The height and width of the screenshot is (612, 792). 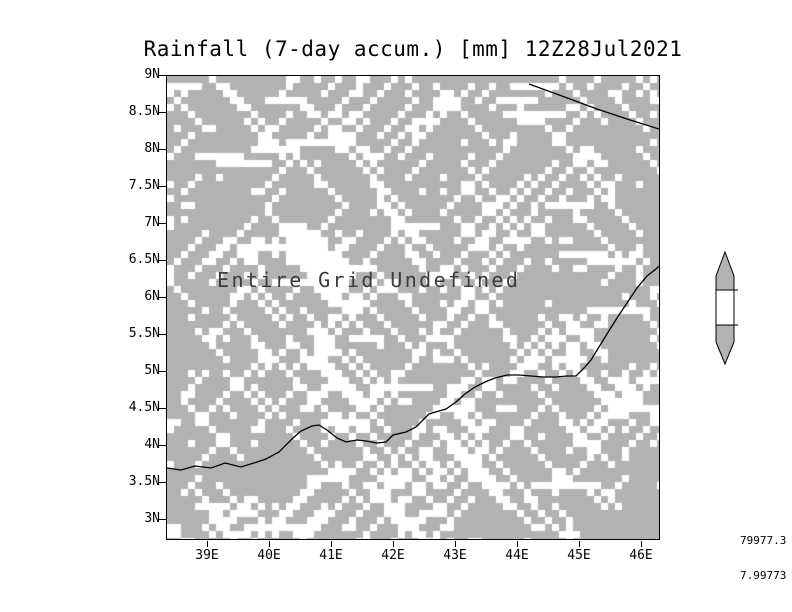 I want to click on x-tick-label: 43E, so click(x=455, y=555).